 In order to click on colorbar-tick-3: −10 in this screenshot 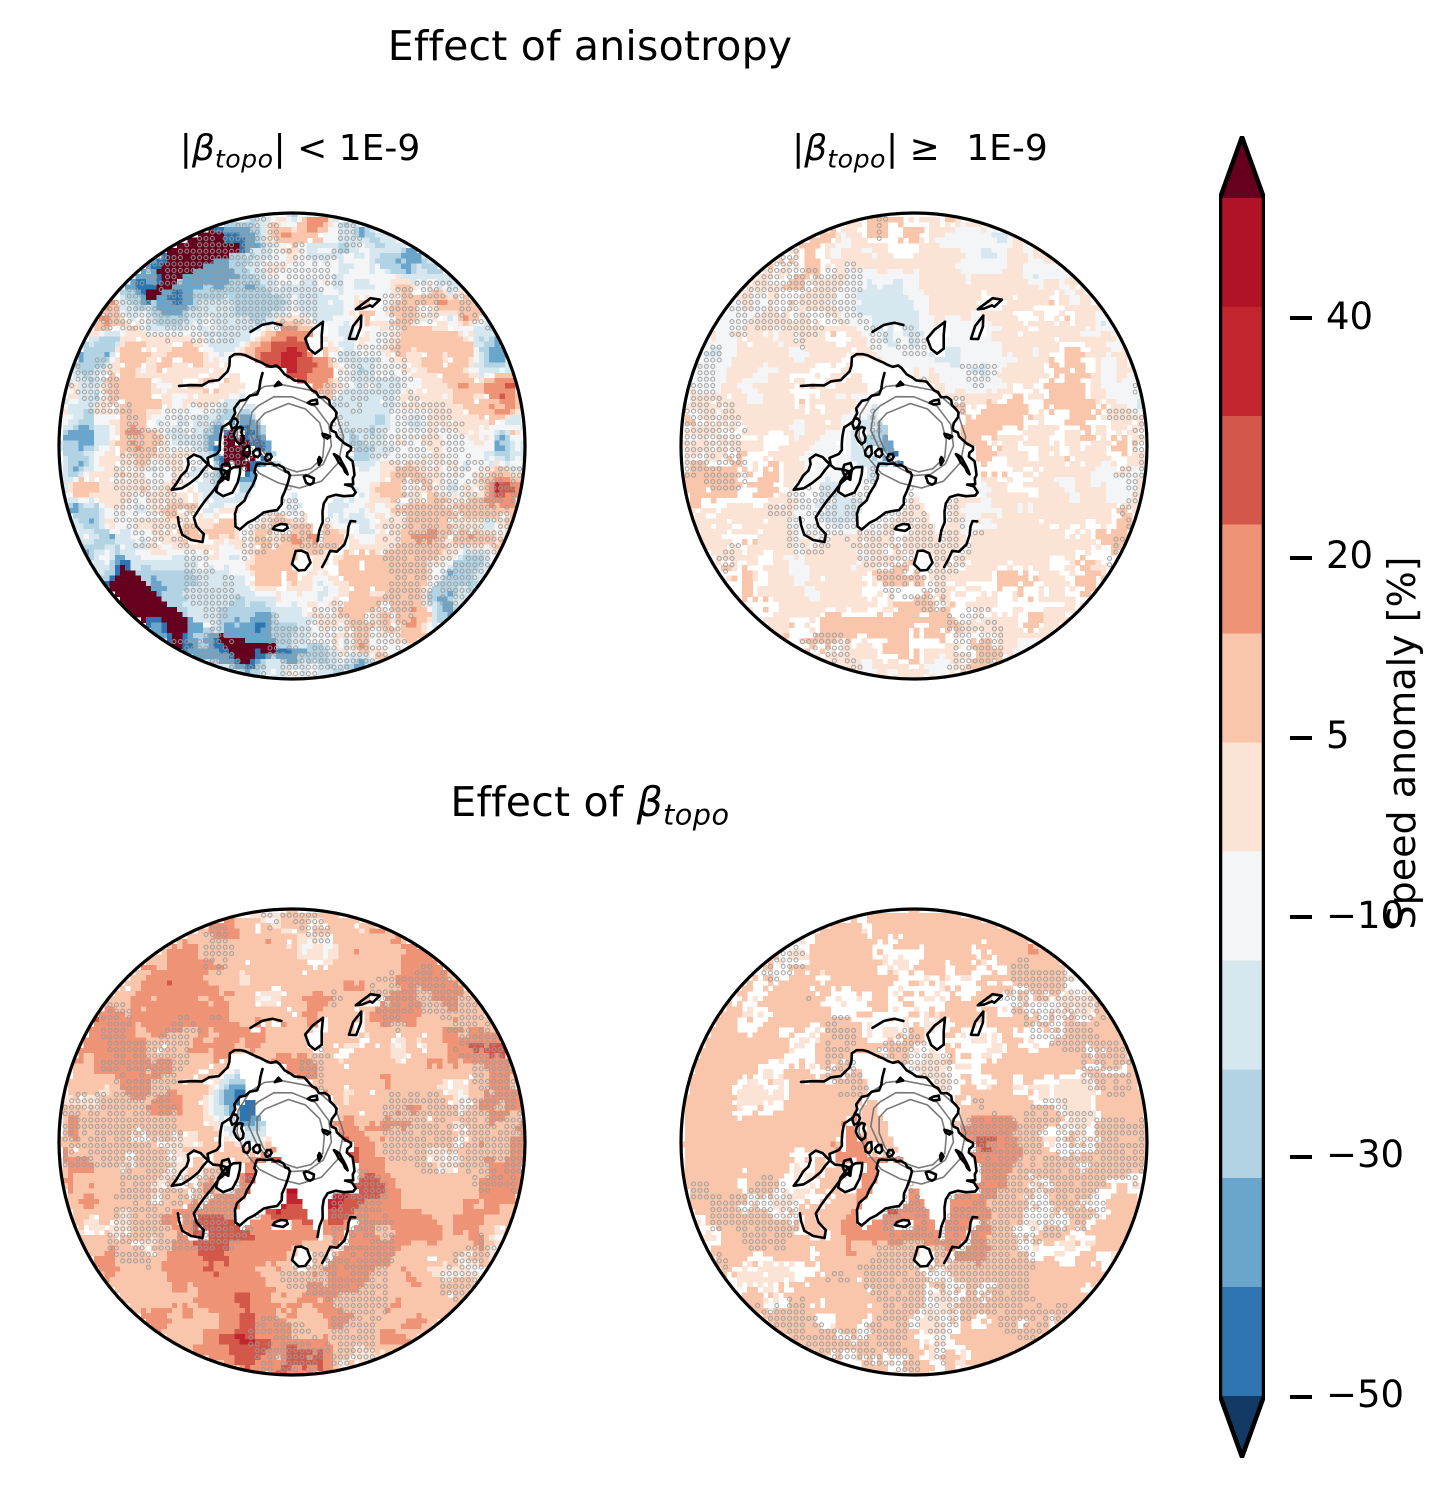, I will do `click(1347, 915)`.